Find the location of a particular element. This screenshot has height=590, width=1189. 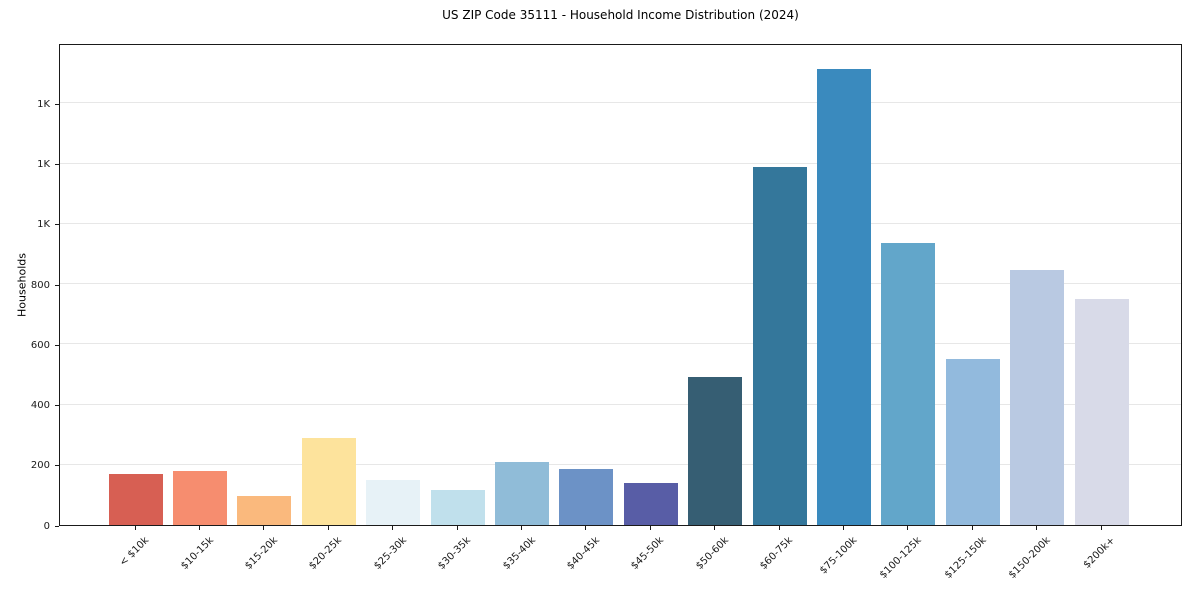

y-tick-label: 200 is located at coordinates (40, 466).